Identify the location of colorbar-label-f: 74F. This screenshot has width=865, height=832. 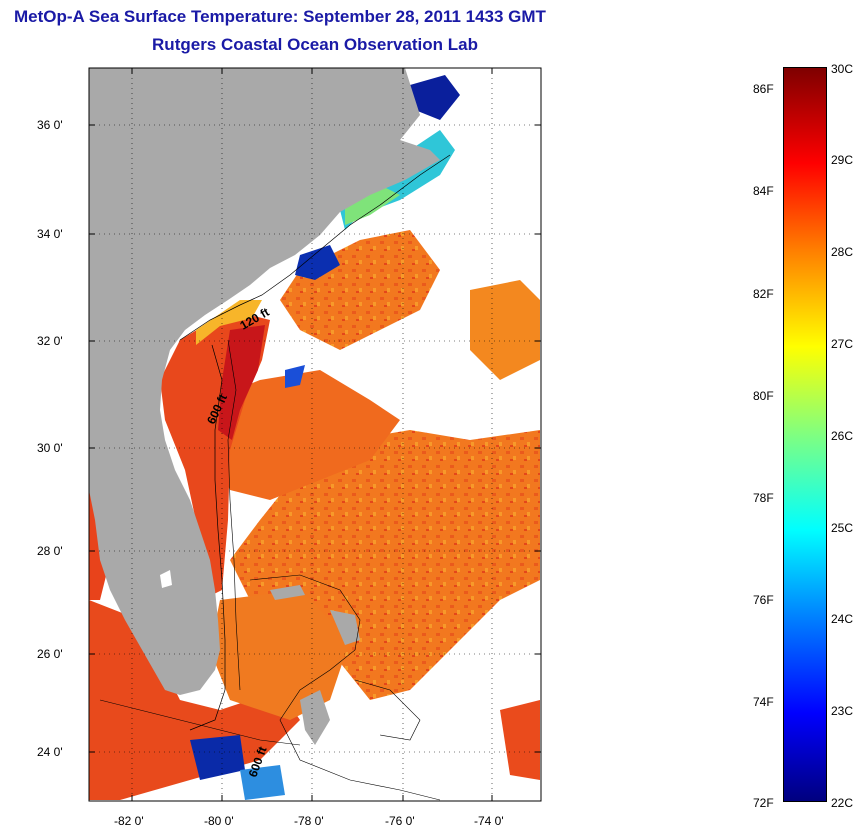
(763, 702).